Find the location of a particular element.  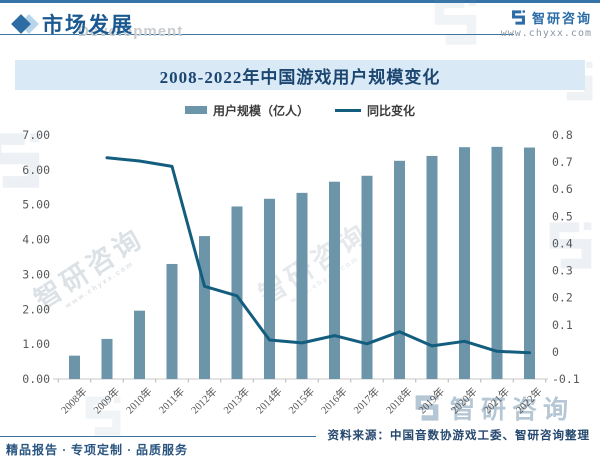

footer-rule is located at coordinates (158, 436).